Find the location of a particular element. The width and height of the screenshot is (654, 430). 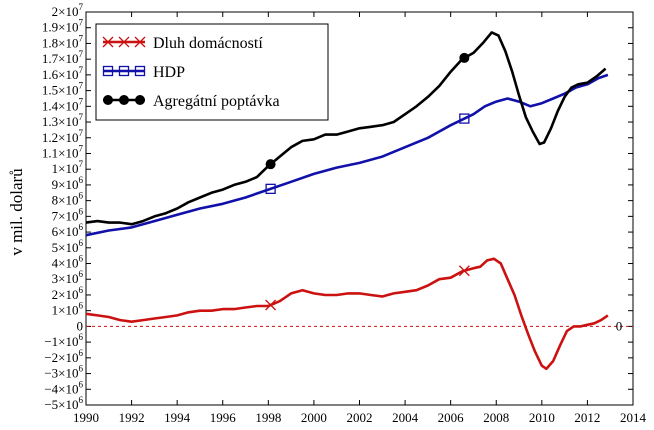

y-axis-label: v mil. dolarů is located at coordinates (16, 212).